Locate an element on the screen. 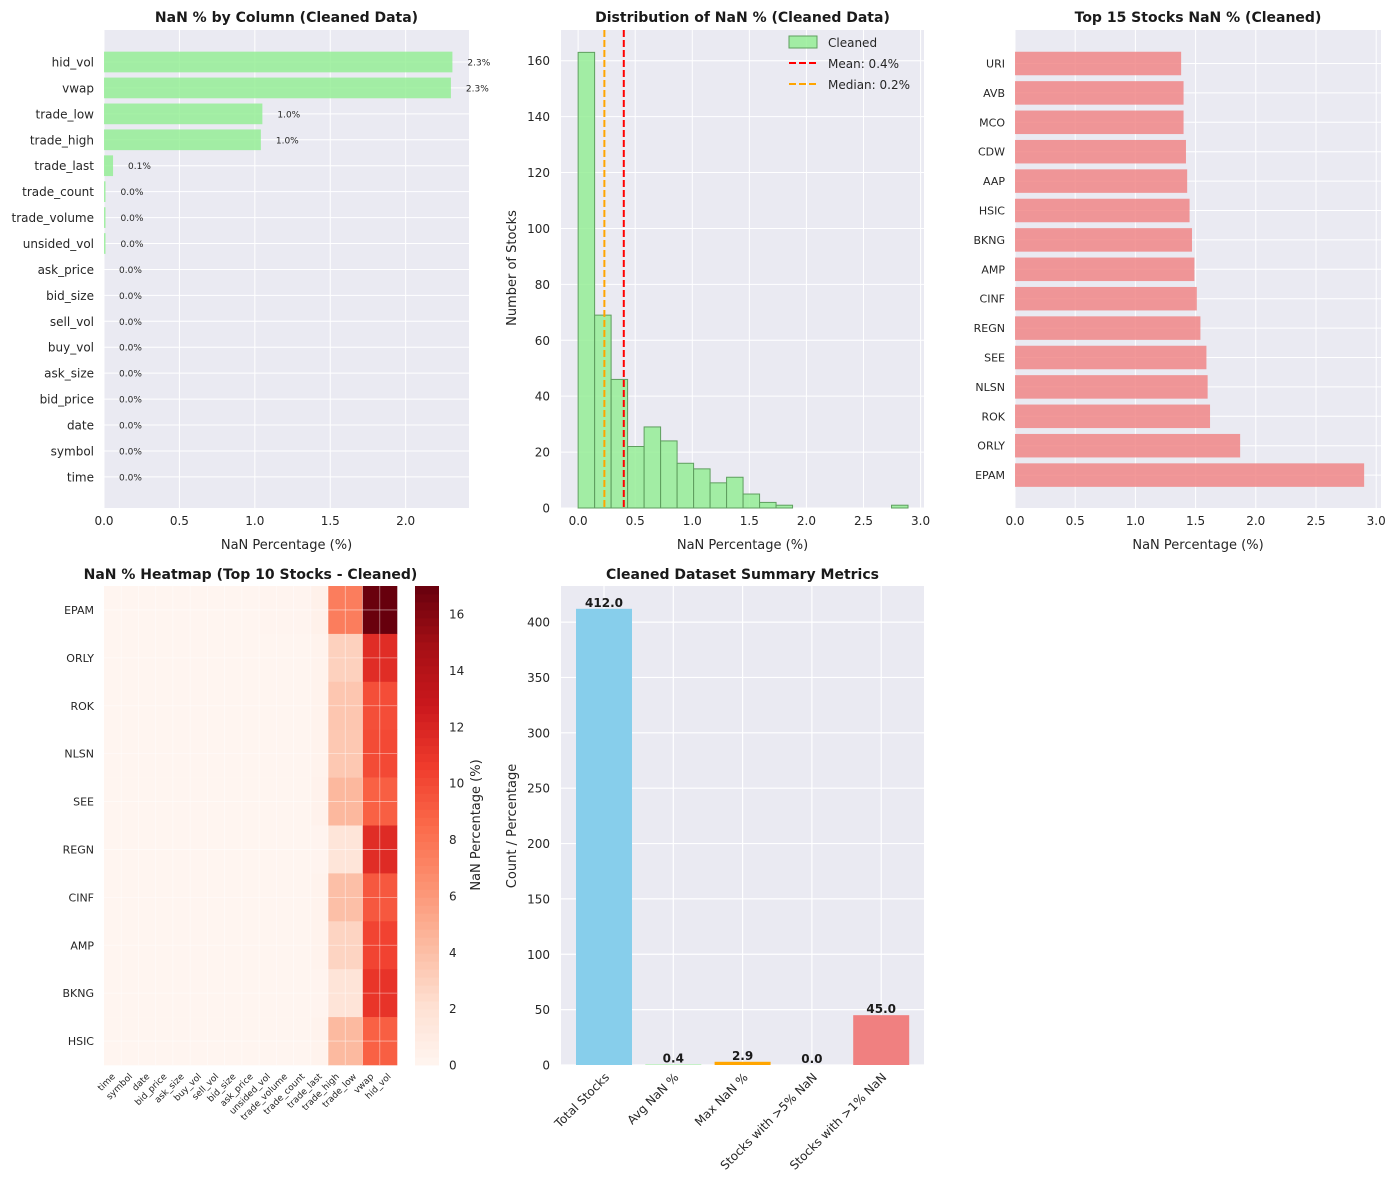 The height and width of the screenshot is (1189, 1393). value-label: 1.0% is located at coordinates (287, 141).